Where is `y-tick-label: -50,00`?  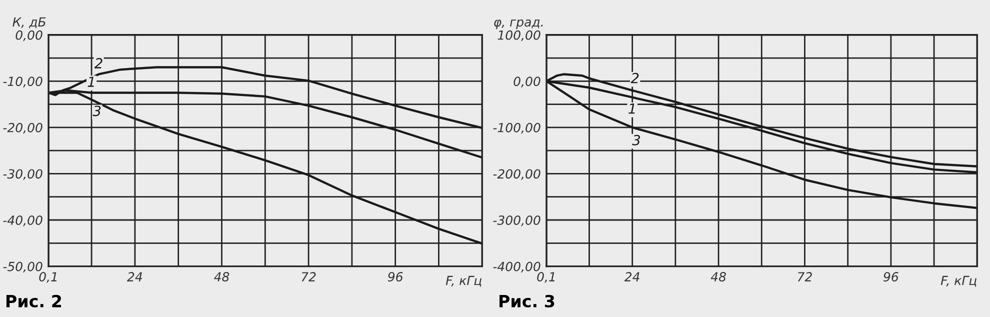 y-tick-label: -50,00 is located at coordinates (22, 267).